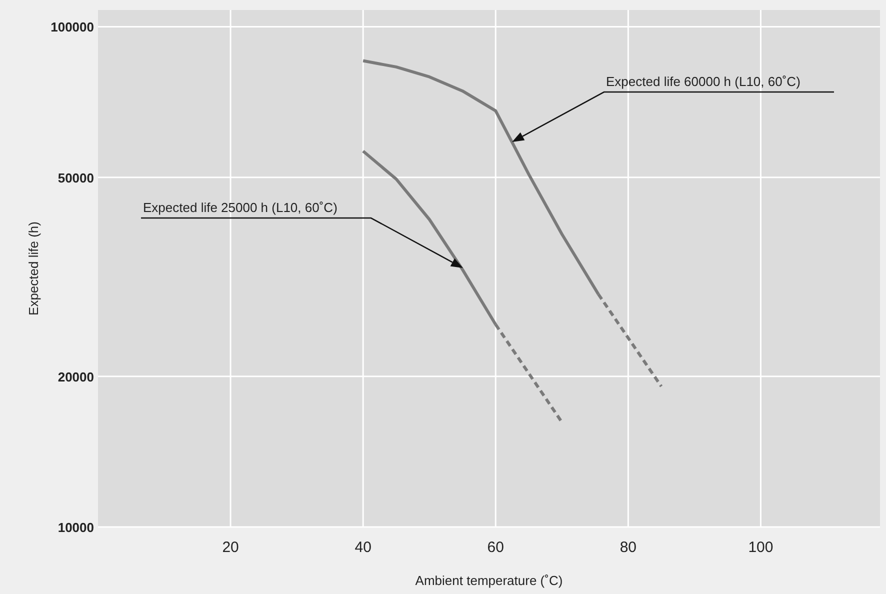  I want to click on x-tick-label: 100, so click(761, 547).